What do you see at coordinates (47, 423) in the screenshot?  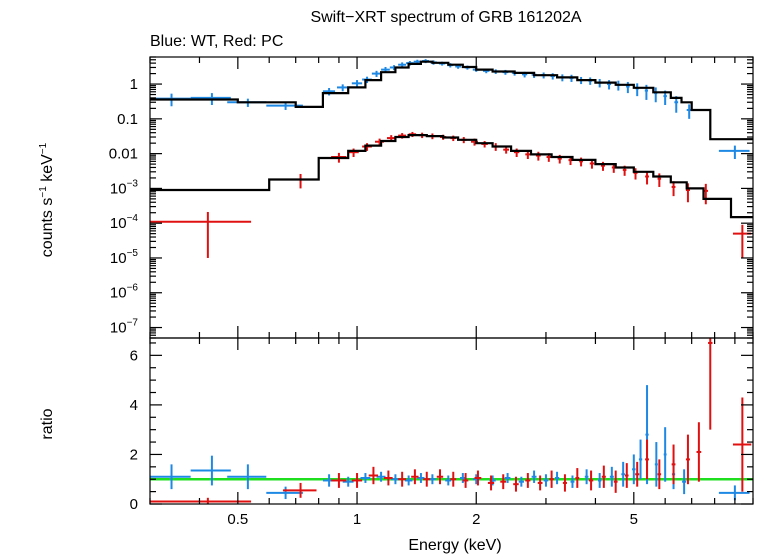 I see `ratio-y-axis-label: ratio` at bounding box center [47, 423].